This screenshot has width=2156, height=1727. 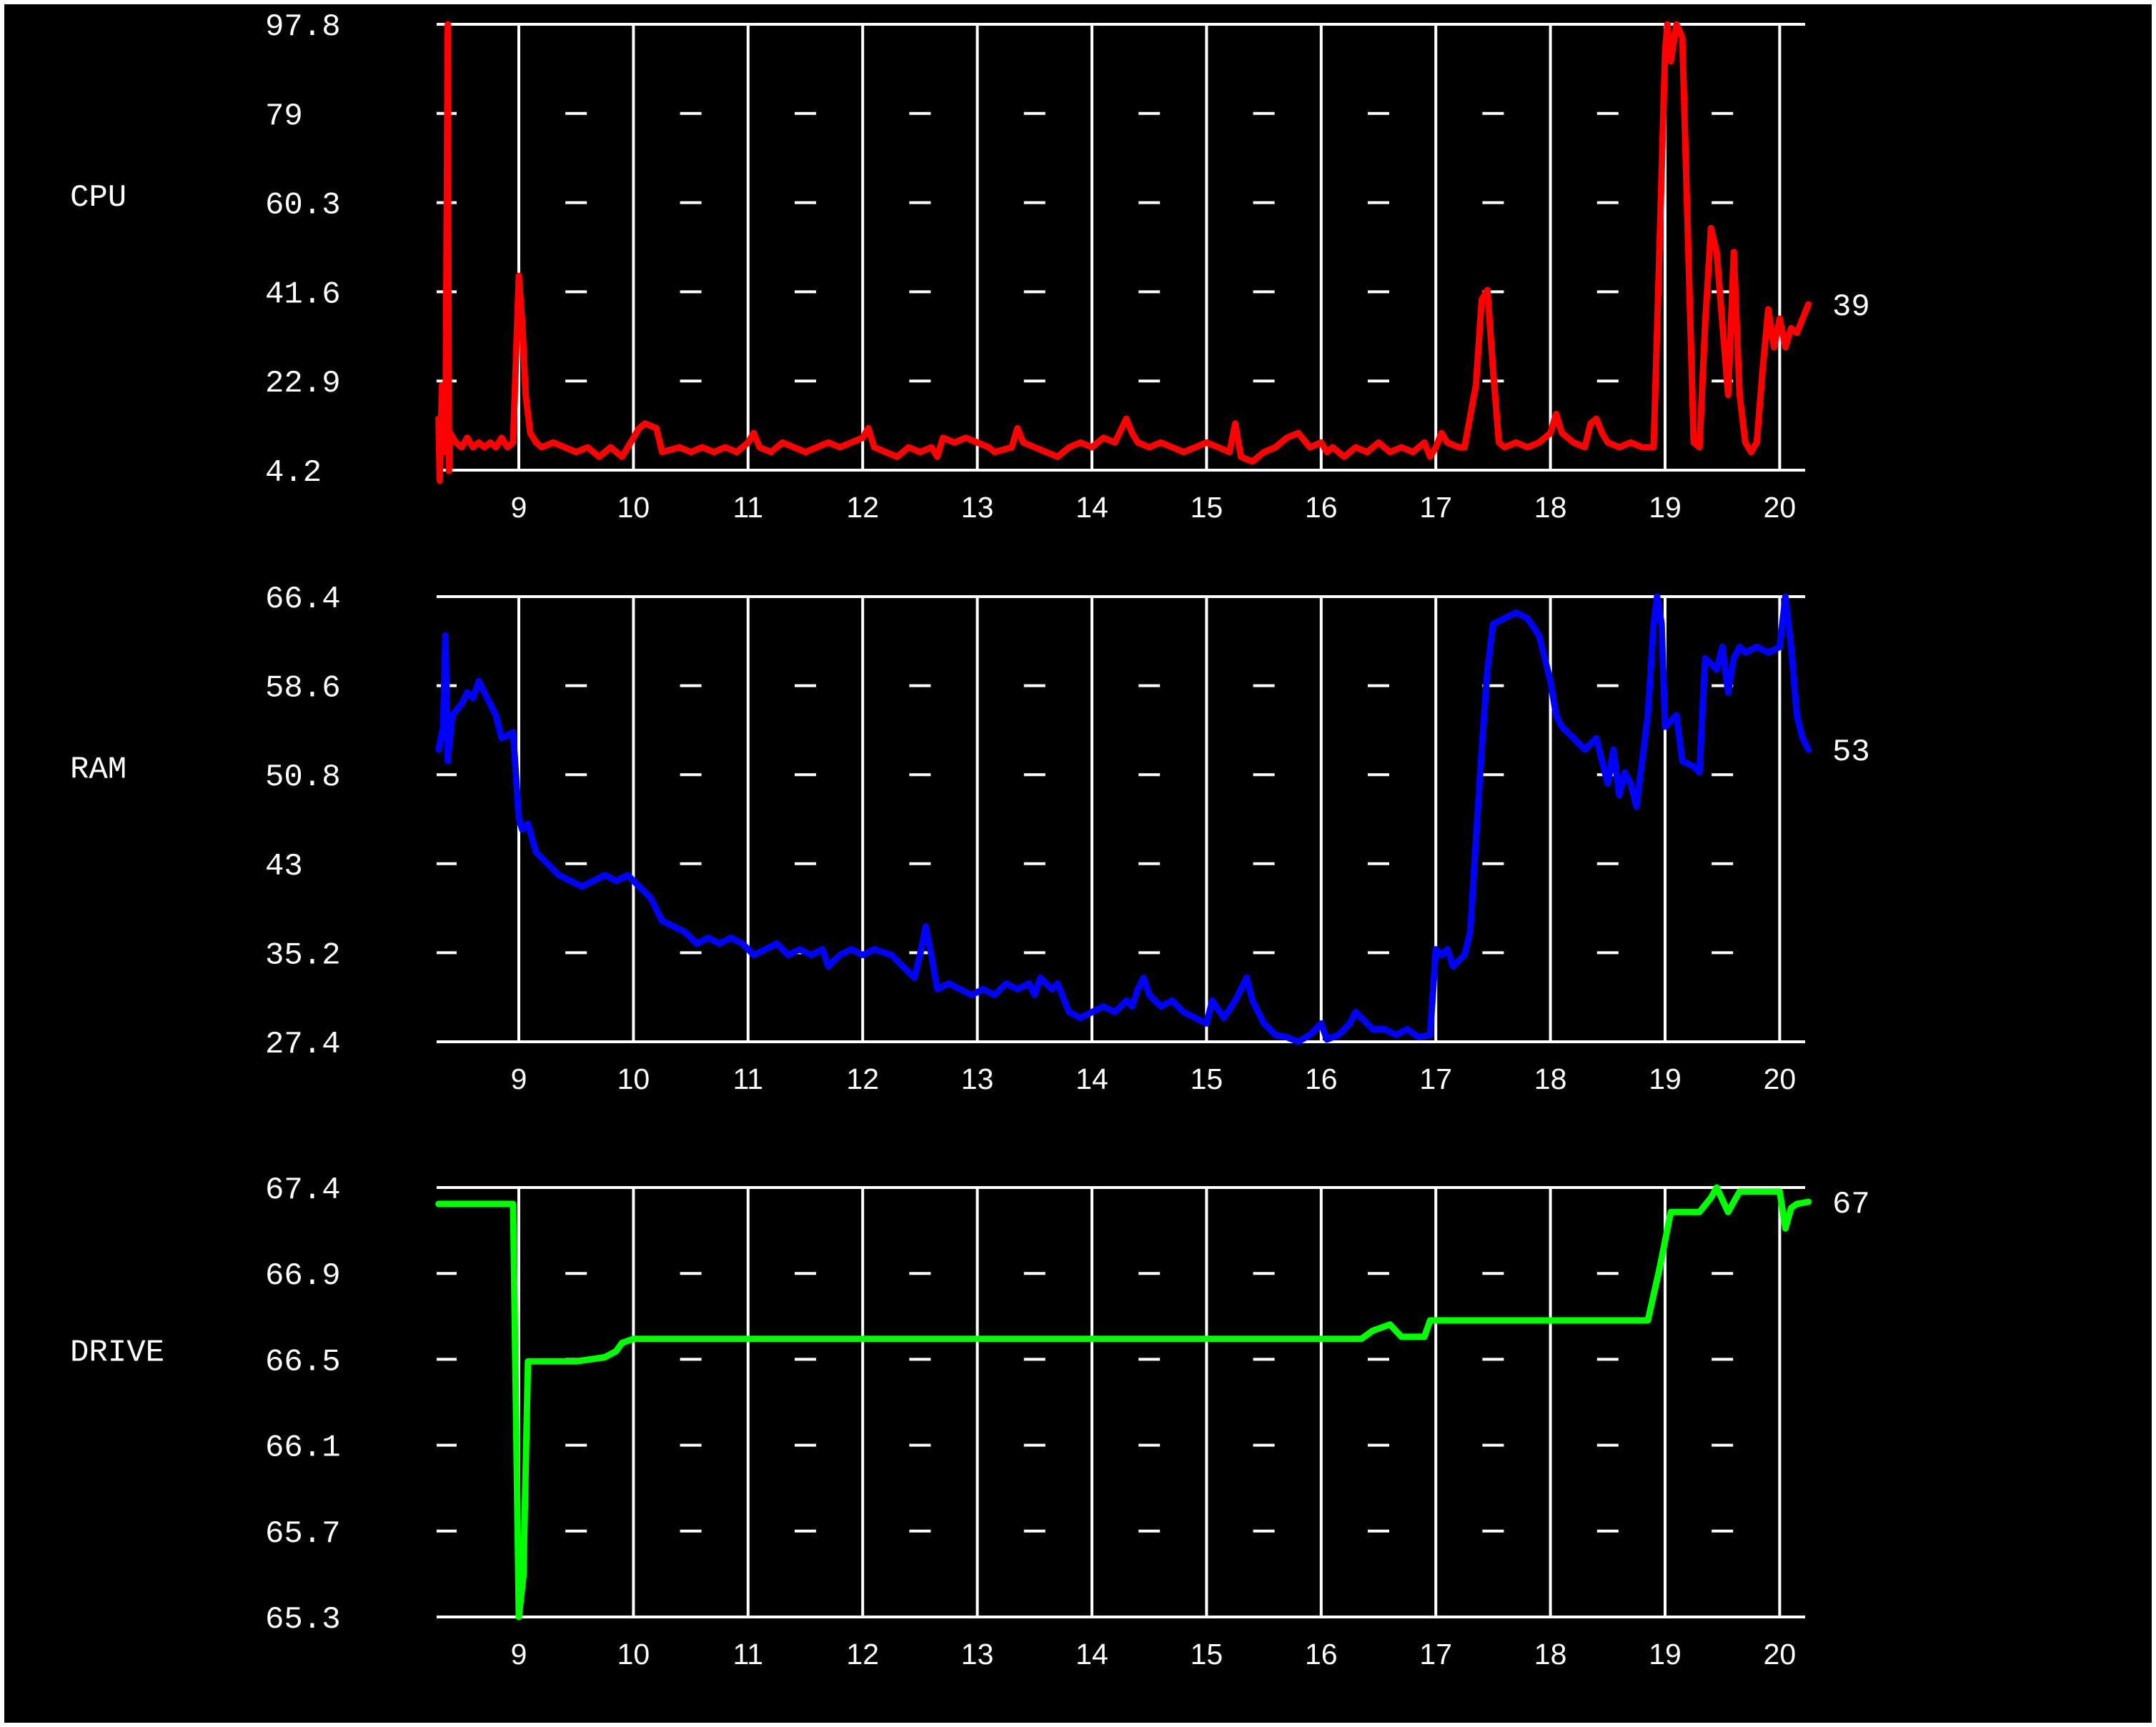 I want to click on chart-0-x-tick-label: 18, so click(x=1551, y=507).